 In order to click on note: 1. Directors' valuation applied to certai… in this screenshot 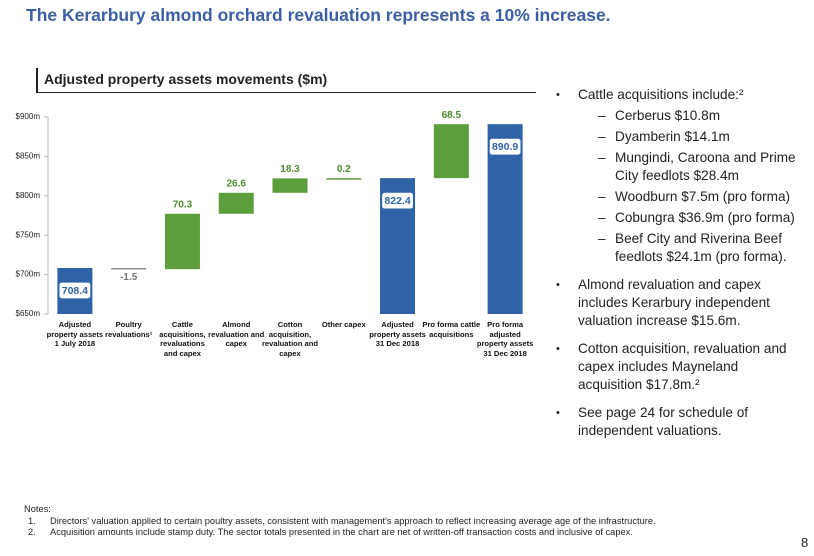, I will do `click(340, 522)`.